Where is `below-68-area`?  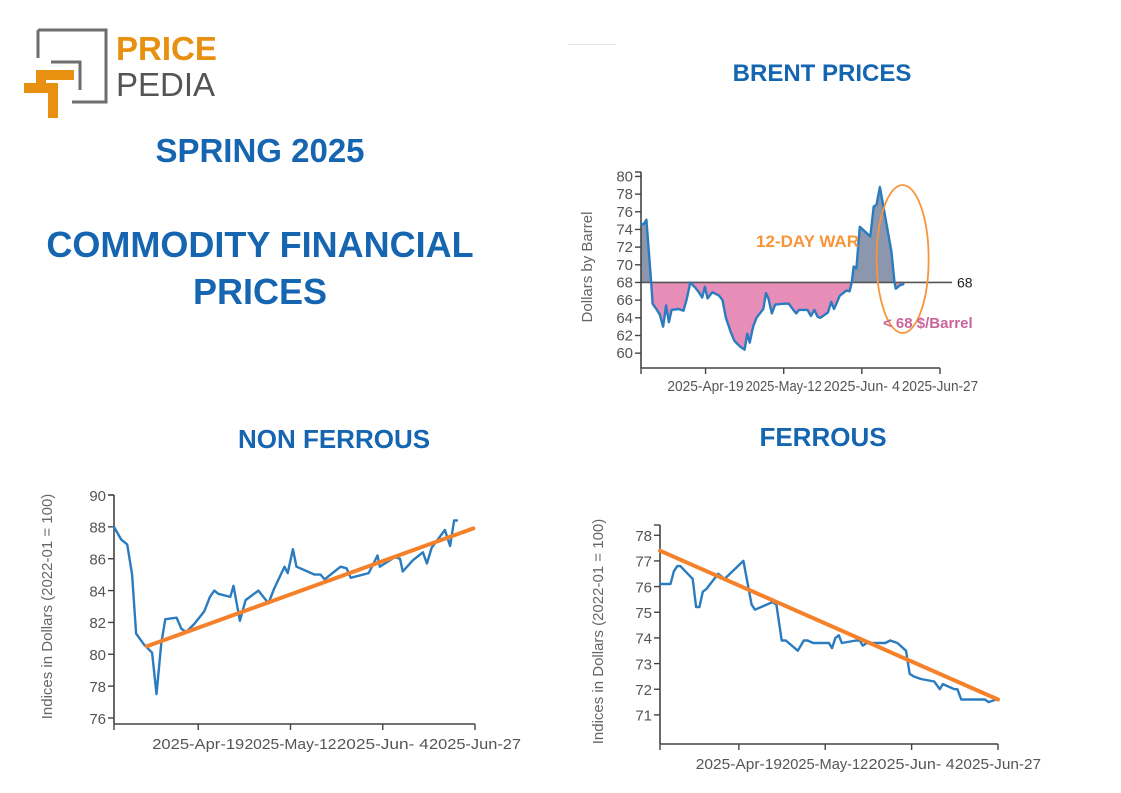 below-68-area is located at coordinates (777, 316).